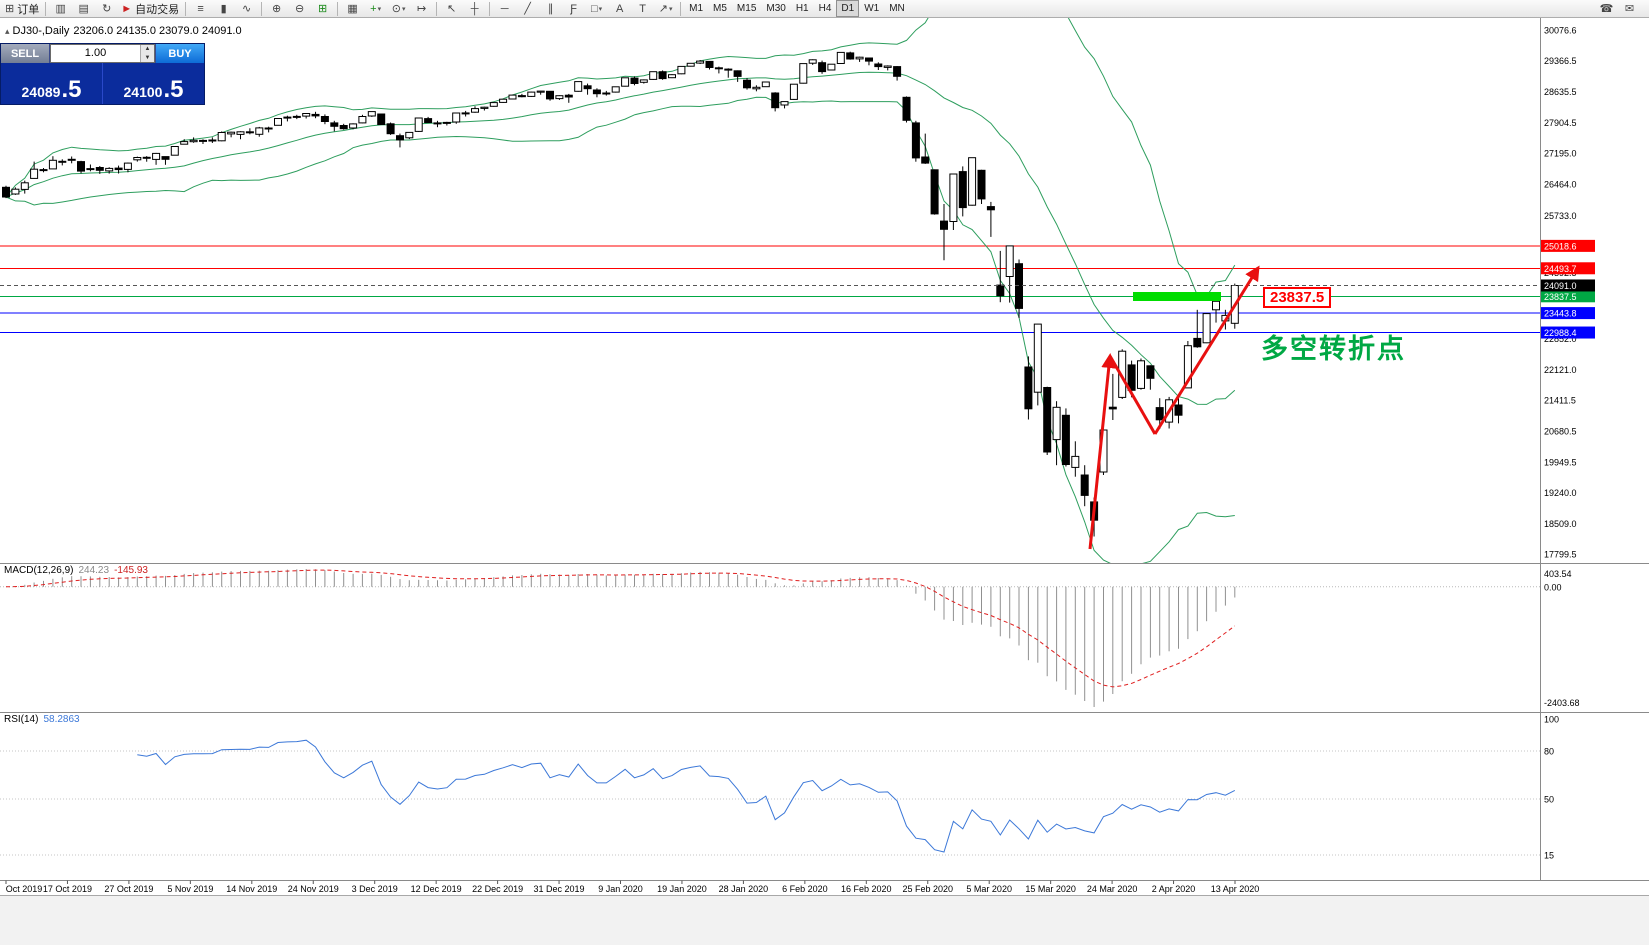 The height and width of the screenshot is (945, 1649). I want to click on rsi-level-label: 15, so click(1549, 856).